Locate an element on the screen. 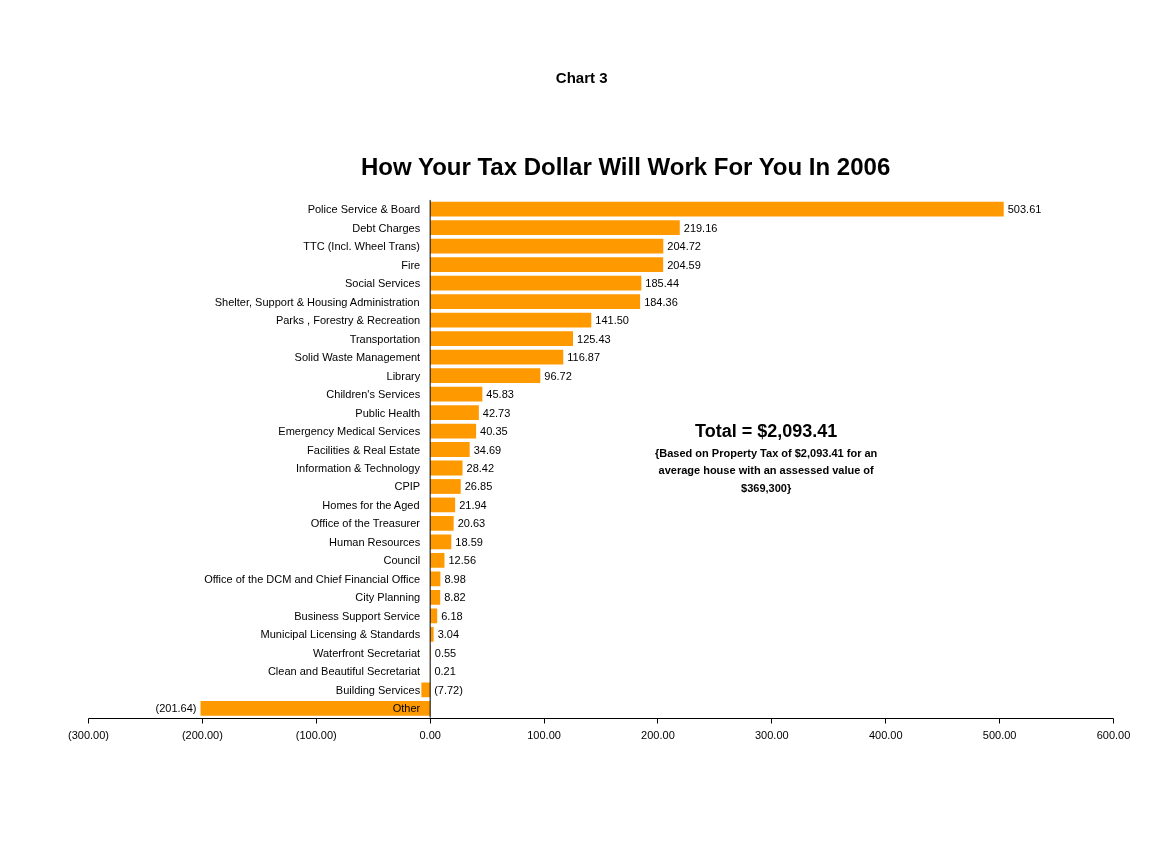 The width and height of the screenshot is (1164, 859). data-label: 503.61 is located at coordinates (1024, 209).